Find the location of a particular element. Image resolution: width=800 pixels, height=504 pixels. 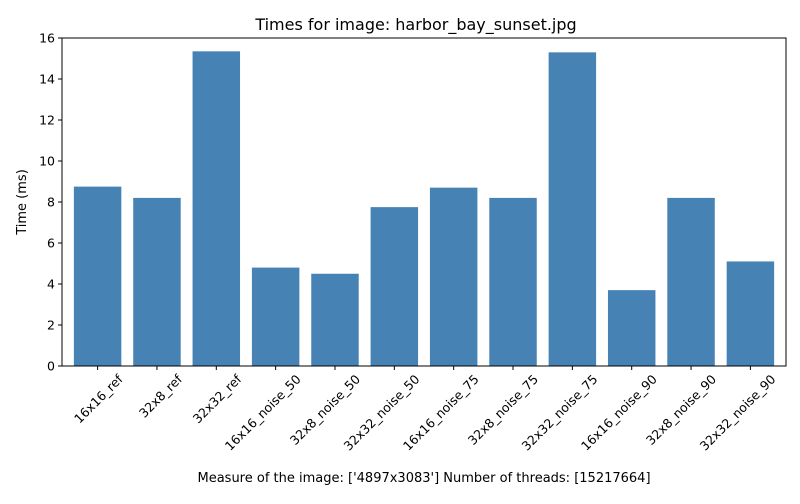

bar-32x8_ref is located at coordinates (157, 281).